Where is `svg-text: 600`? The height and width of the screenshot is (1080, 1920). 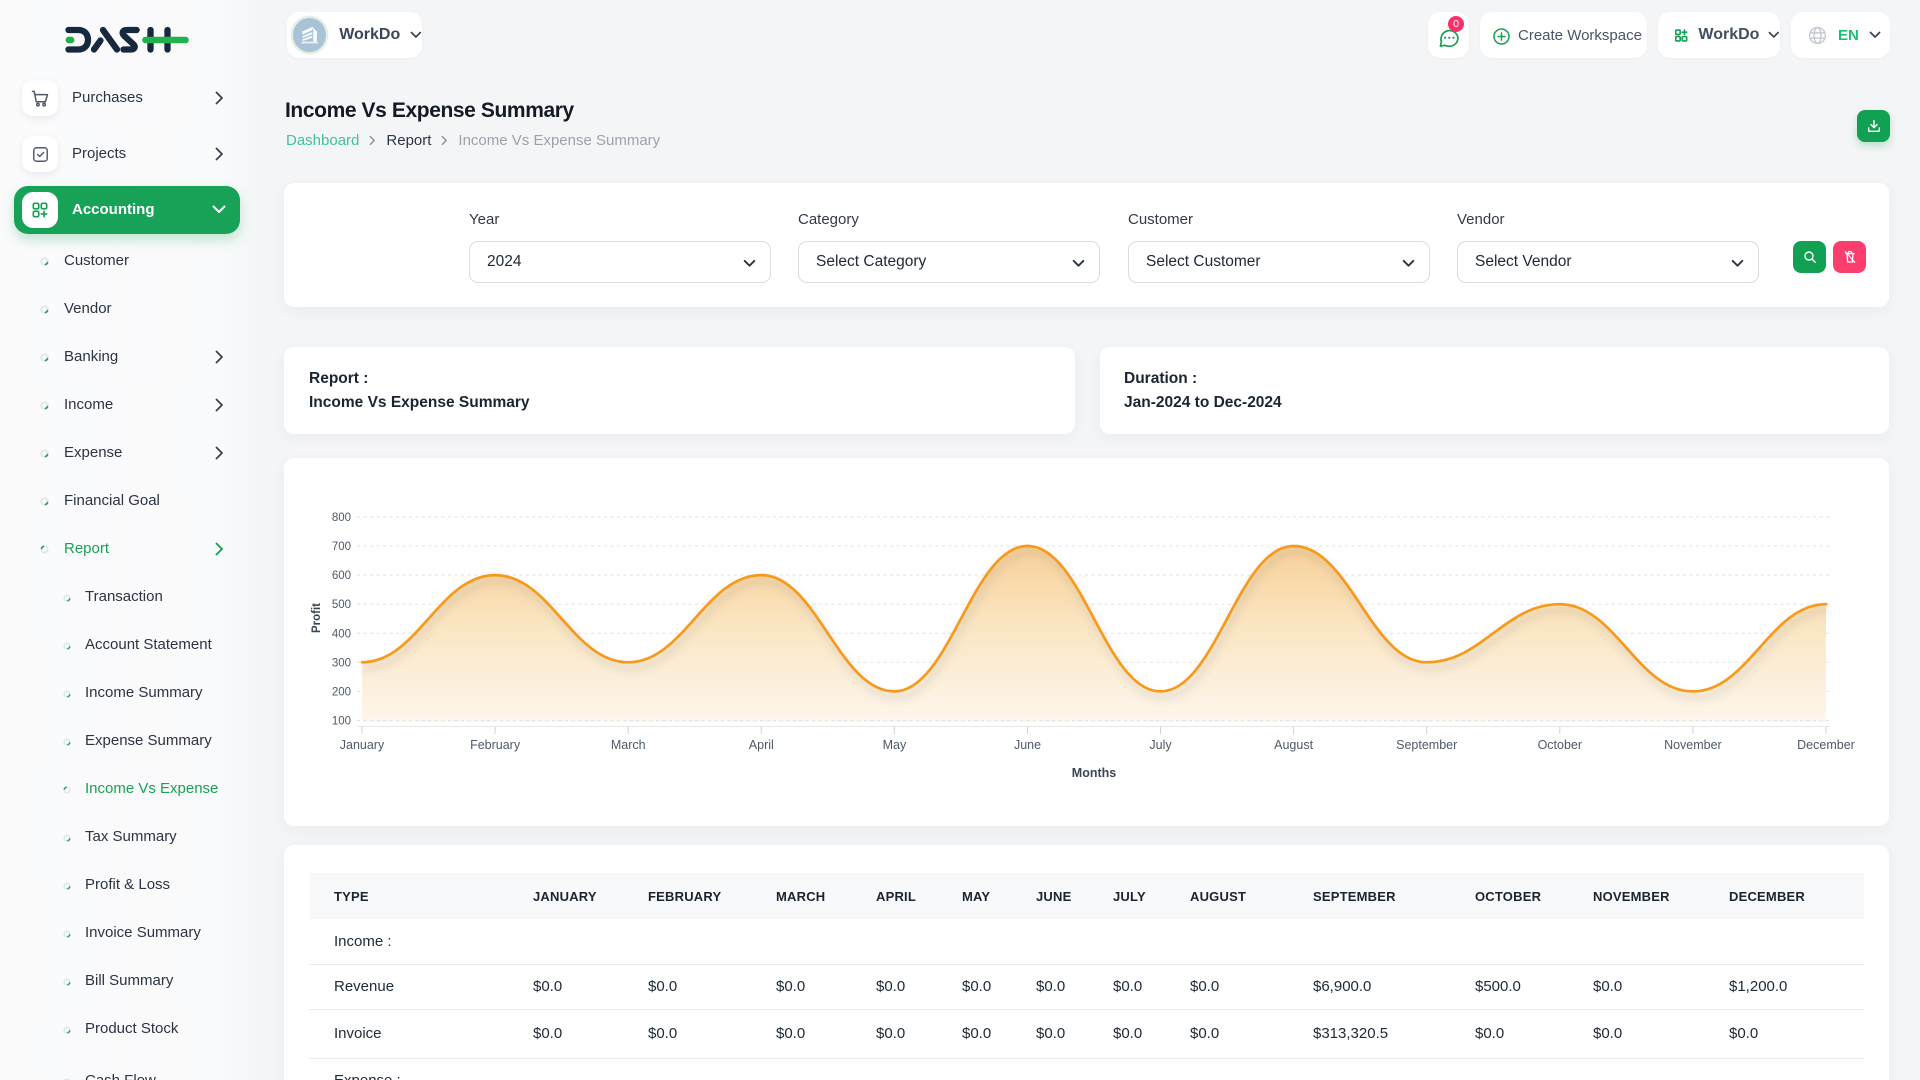
svg-text: 600 is located at coordinates (341, 576).